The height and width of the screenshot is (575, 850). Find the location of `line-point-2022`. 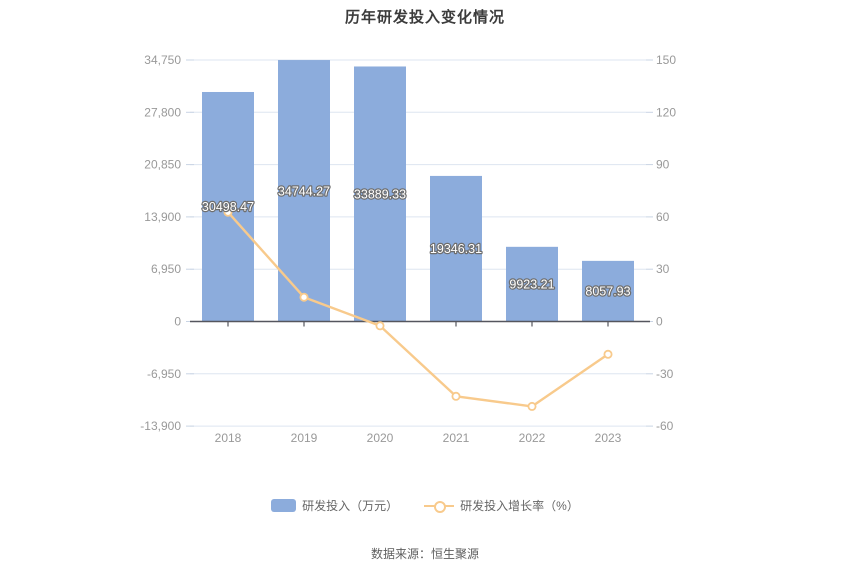

line-point-2022 is located at coordinates (532, 406).